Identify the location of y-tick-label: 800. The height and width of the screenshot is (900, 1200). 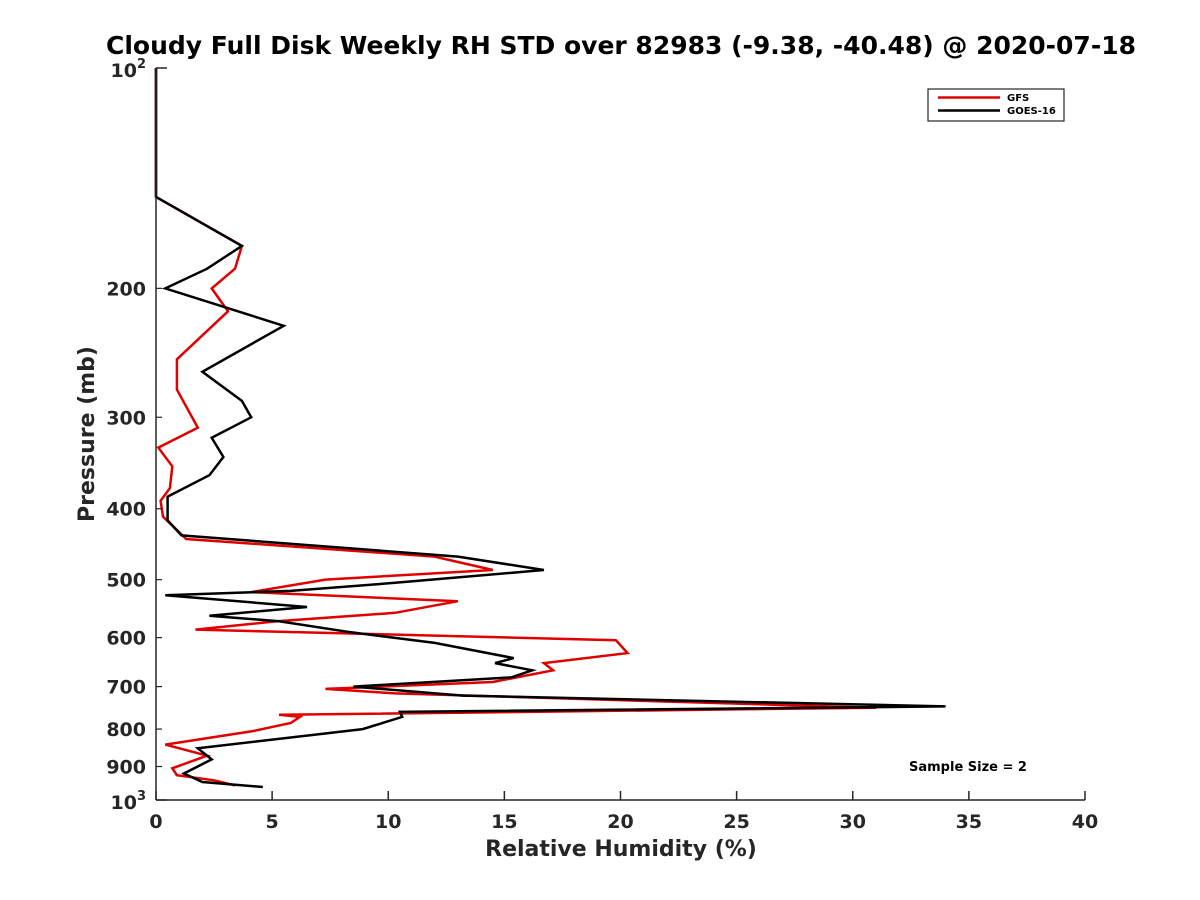
(126, 730).